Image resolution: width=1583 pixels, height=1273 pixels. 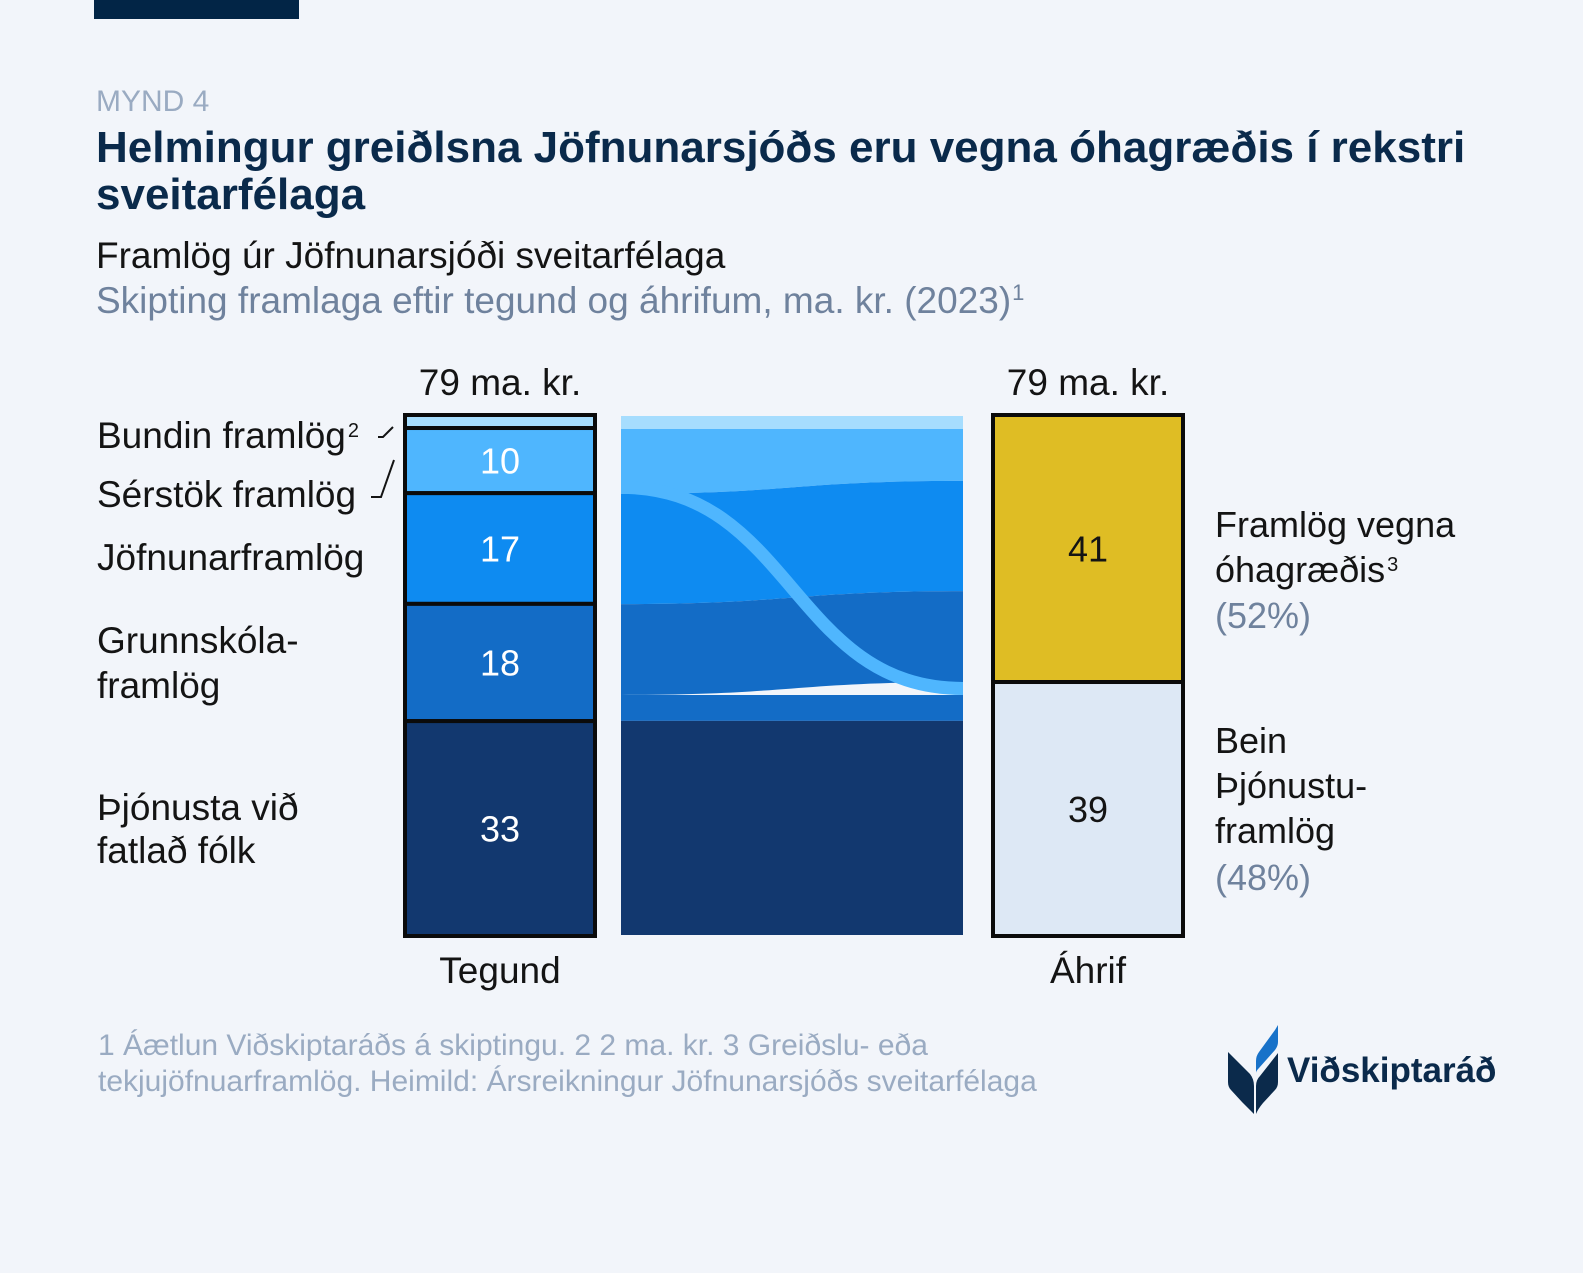 I want to click on bar-segment-thjonusta, so click(x=500, y=829).